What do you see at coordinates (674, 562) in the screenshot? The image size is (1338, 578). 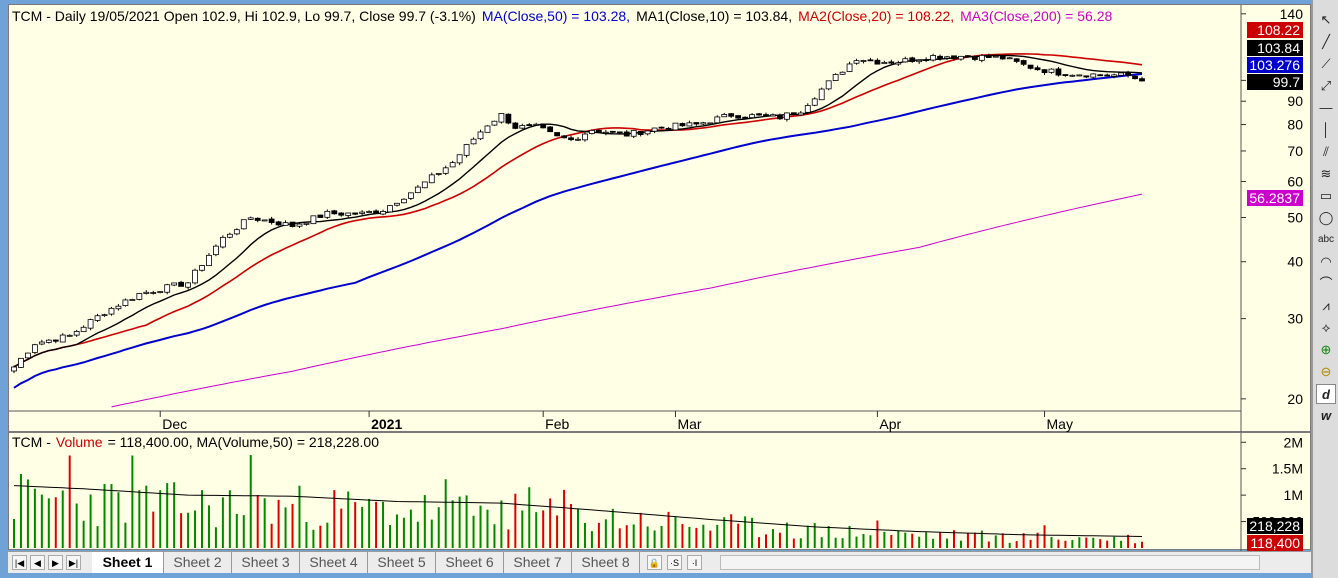 I see `split-s-icon: ·S` at bounding box center [674, 562].